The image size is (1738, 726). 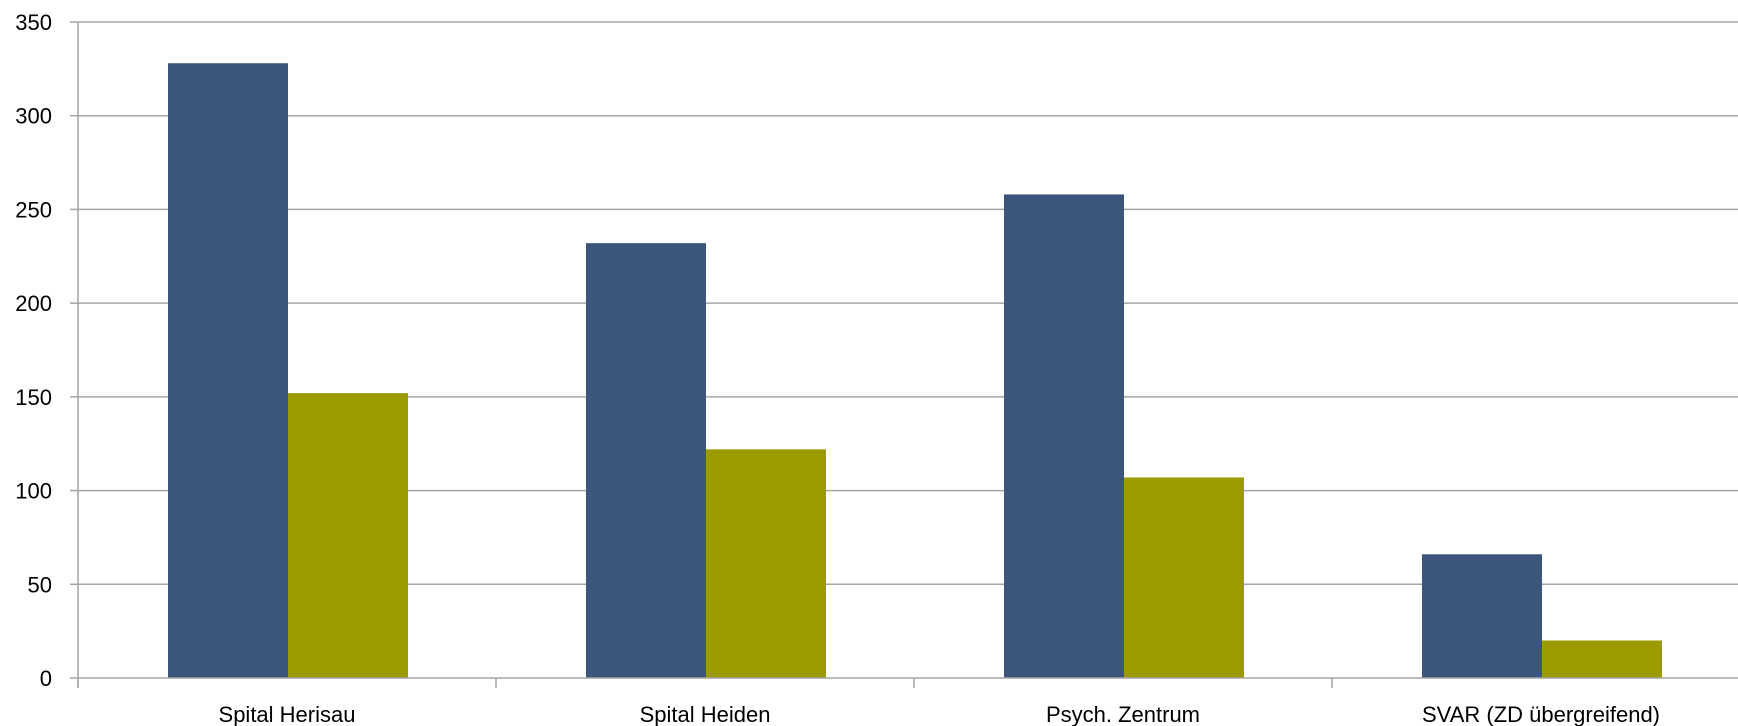 I want to click on y-tick-label-200: 200, so click(x=33, y=303).